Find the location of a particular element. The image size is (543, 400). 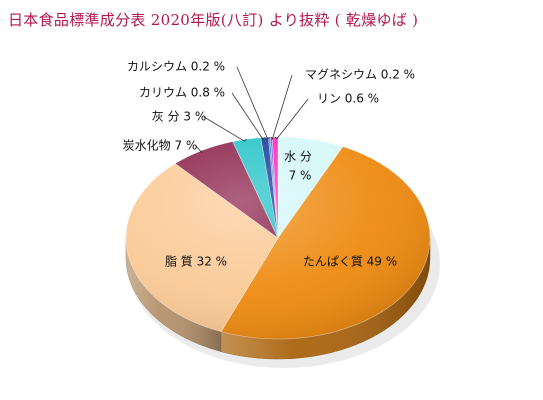

slice-label-脂-質: 脂 質 32 % is located at coordinates (196, 261).